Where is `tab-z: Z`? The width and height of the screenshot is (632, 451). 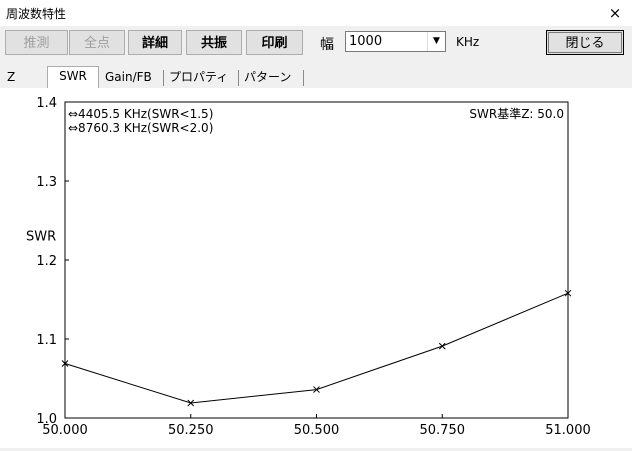
tab-z: Z is located at coordinates (11, 77).